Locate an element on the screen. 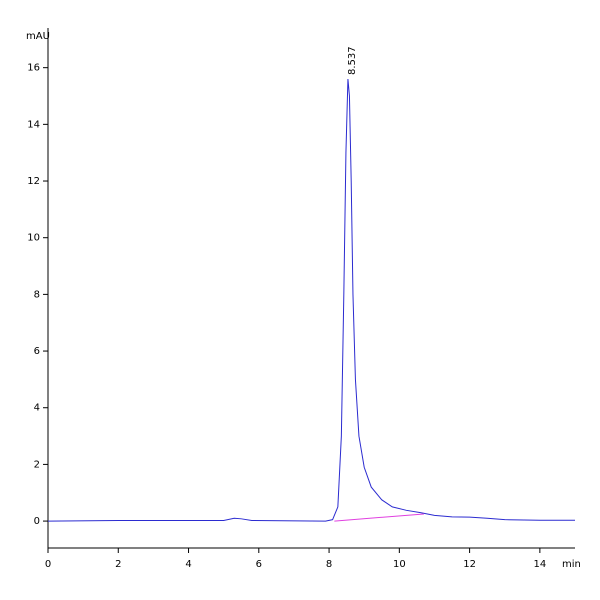  y-tick-label: 4 is located at coordinates (37, 408).